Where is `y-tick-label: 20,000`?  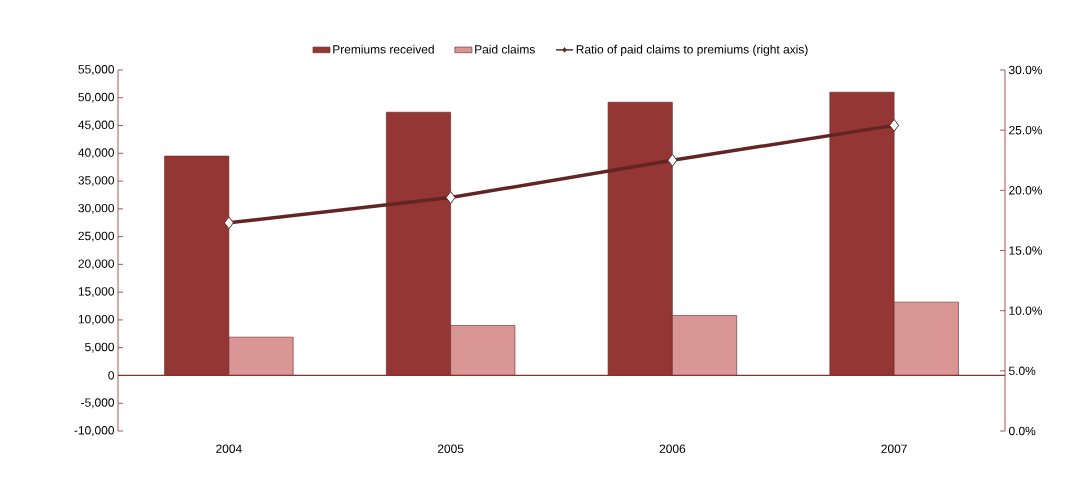
y-tick-label: 20,000 is located at coordinates (96, 264).